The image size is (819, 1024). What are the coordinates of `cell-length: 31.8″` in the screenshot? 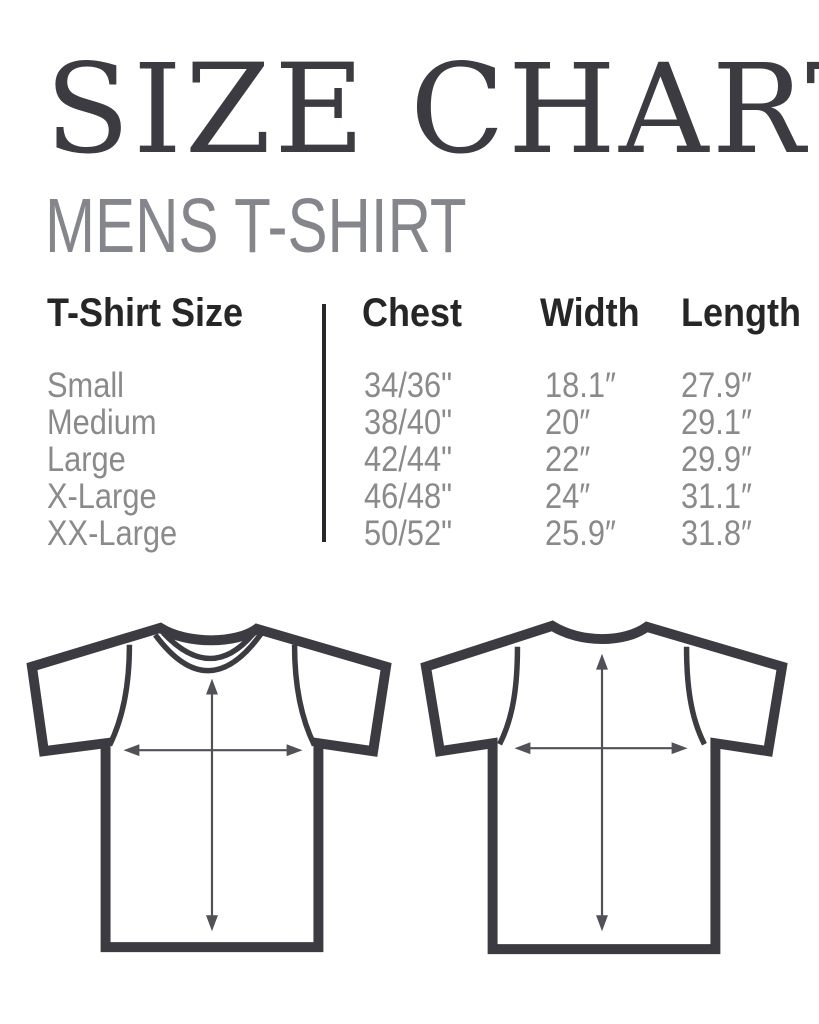 It's located at (716, 533).